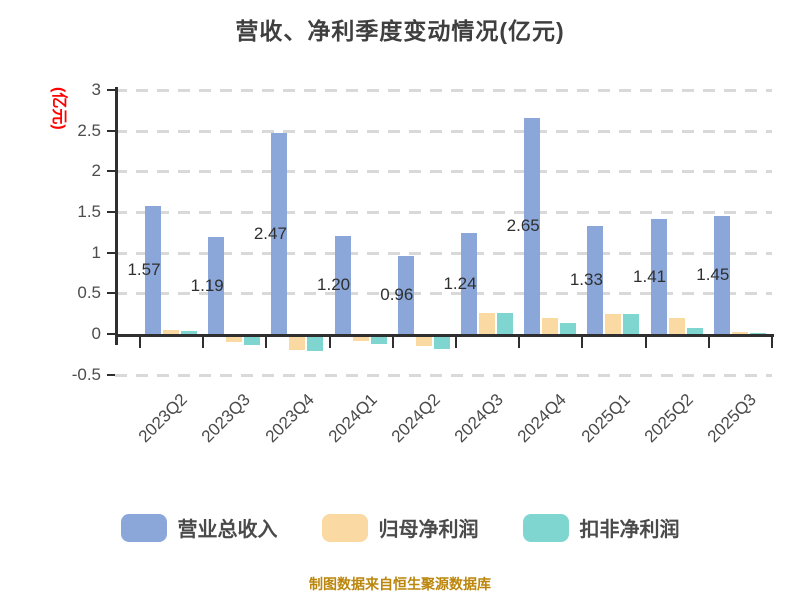 This screenshot has width=800, height=600. Describe the element at coordinates (144, 270) in the screenshot. I see `bar-value-label: 1.57` at that location.